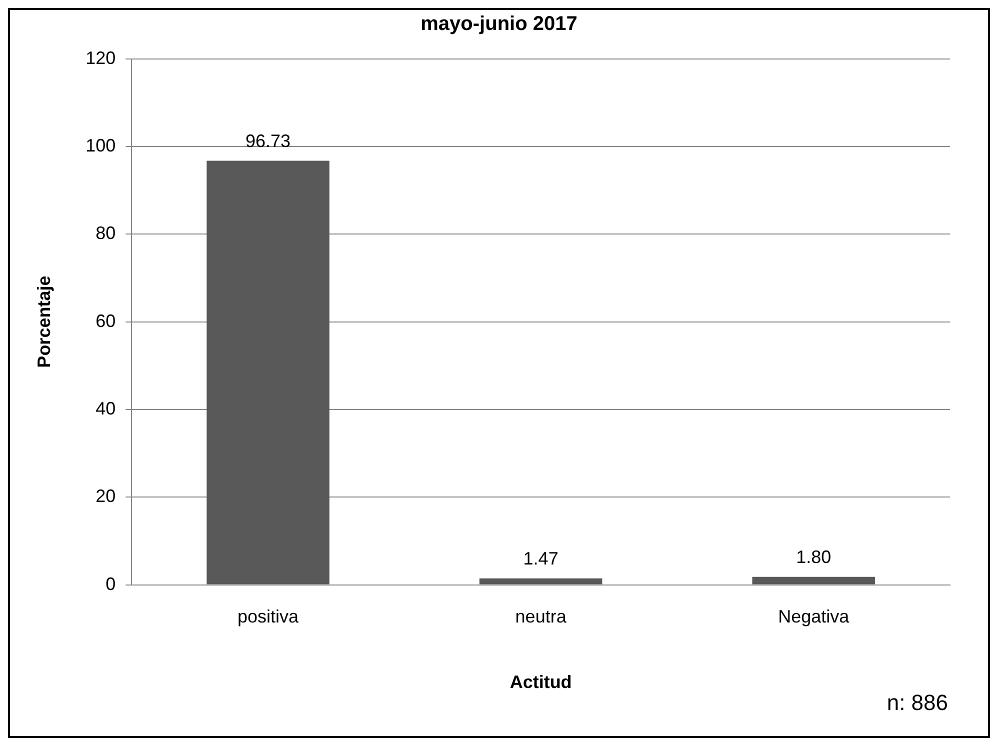 This screenshot has width=1000, height=748. What do you see at coordinates (101, 145) in the screenshot?
I see `y-tick-label: 100` at bounding box center [101, 145].